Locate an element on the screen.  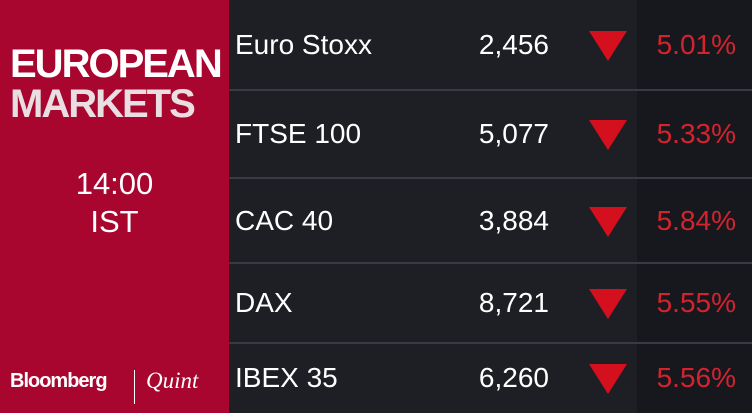
index-value: 6,260 is located at coordinates (513, 377).